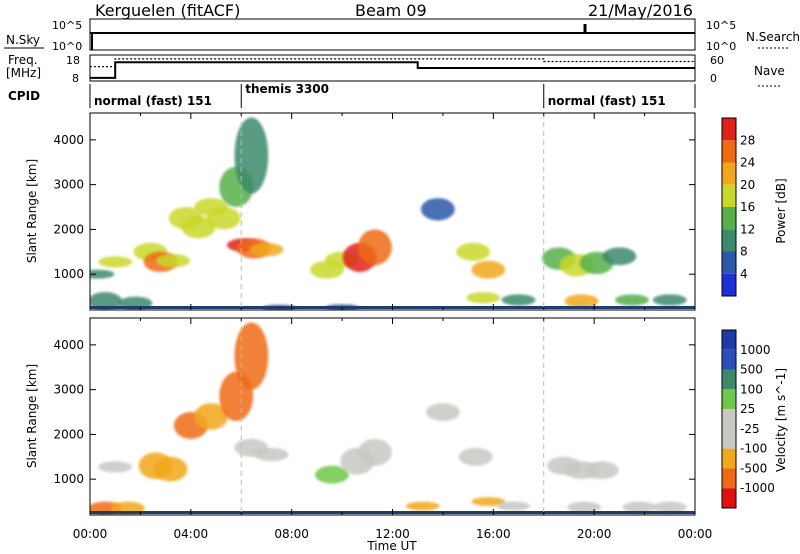 The width and height of the screenshot is (800, 554). Describe the element at coordinates (391, 546) in the screenshot. I see `x-axis-label: Time UT` at that location.